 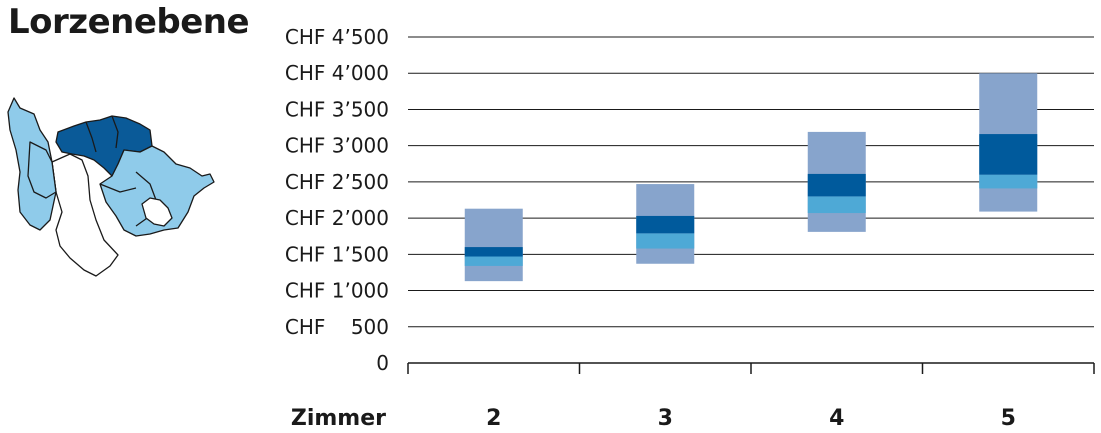 I want to click on y-tick-label: CHF 3’500, so click(x=337, y=109).